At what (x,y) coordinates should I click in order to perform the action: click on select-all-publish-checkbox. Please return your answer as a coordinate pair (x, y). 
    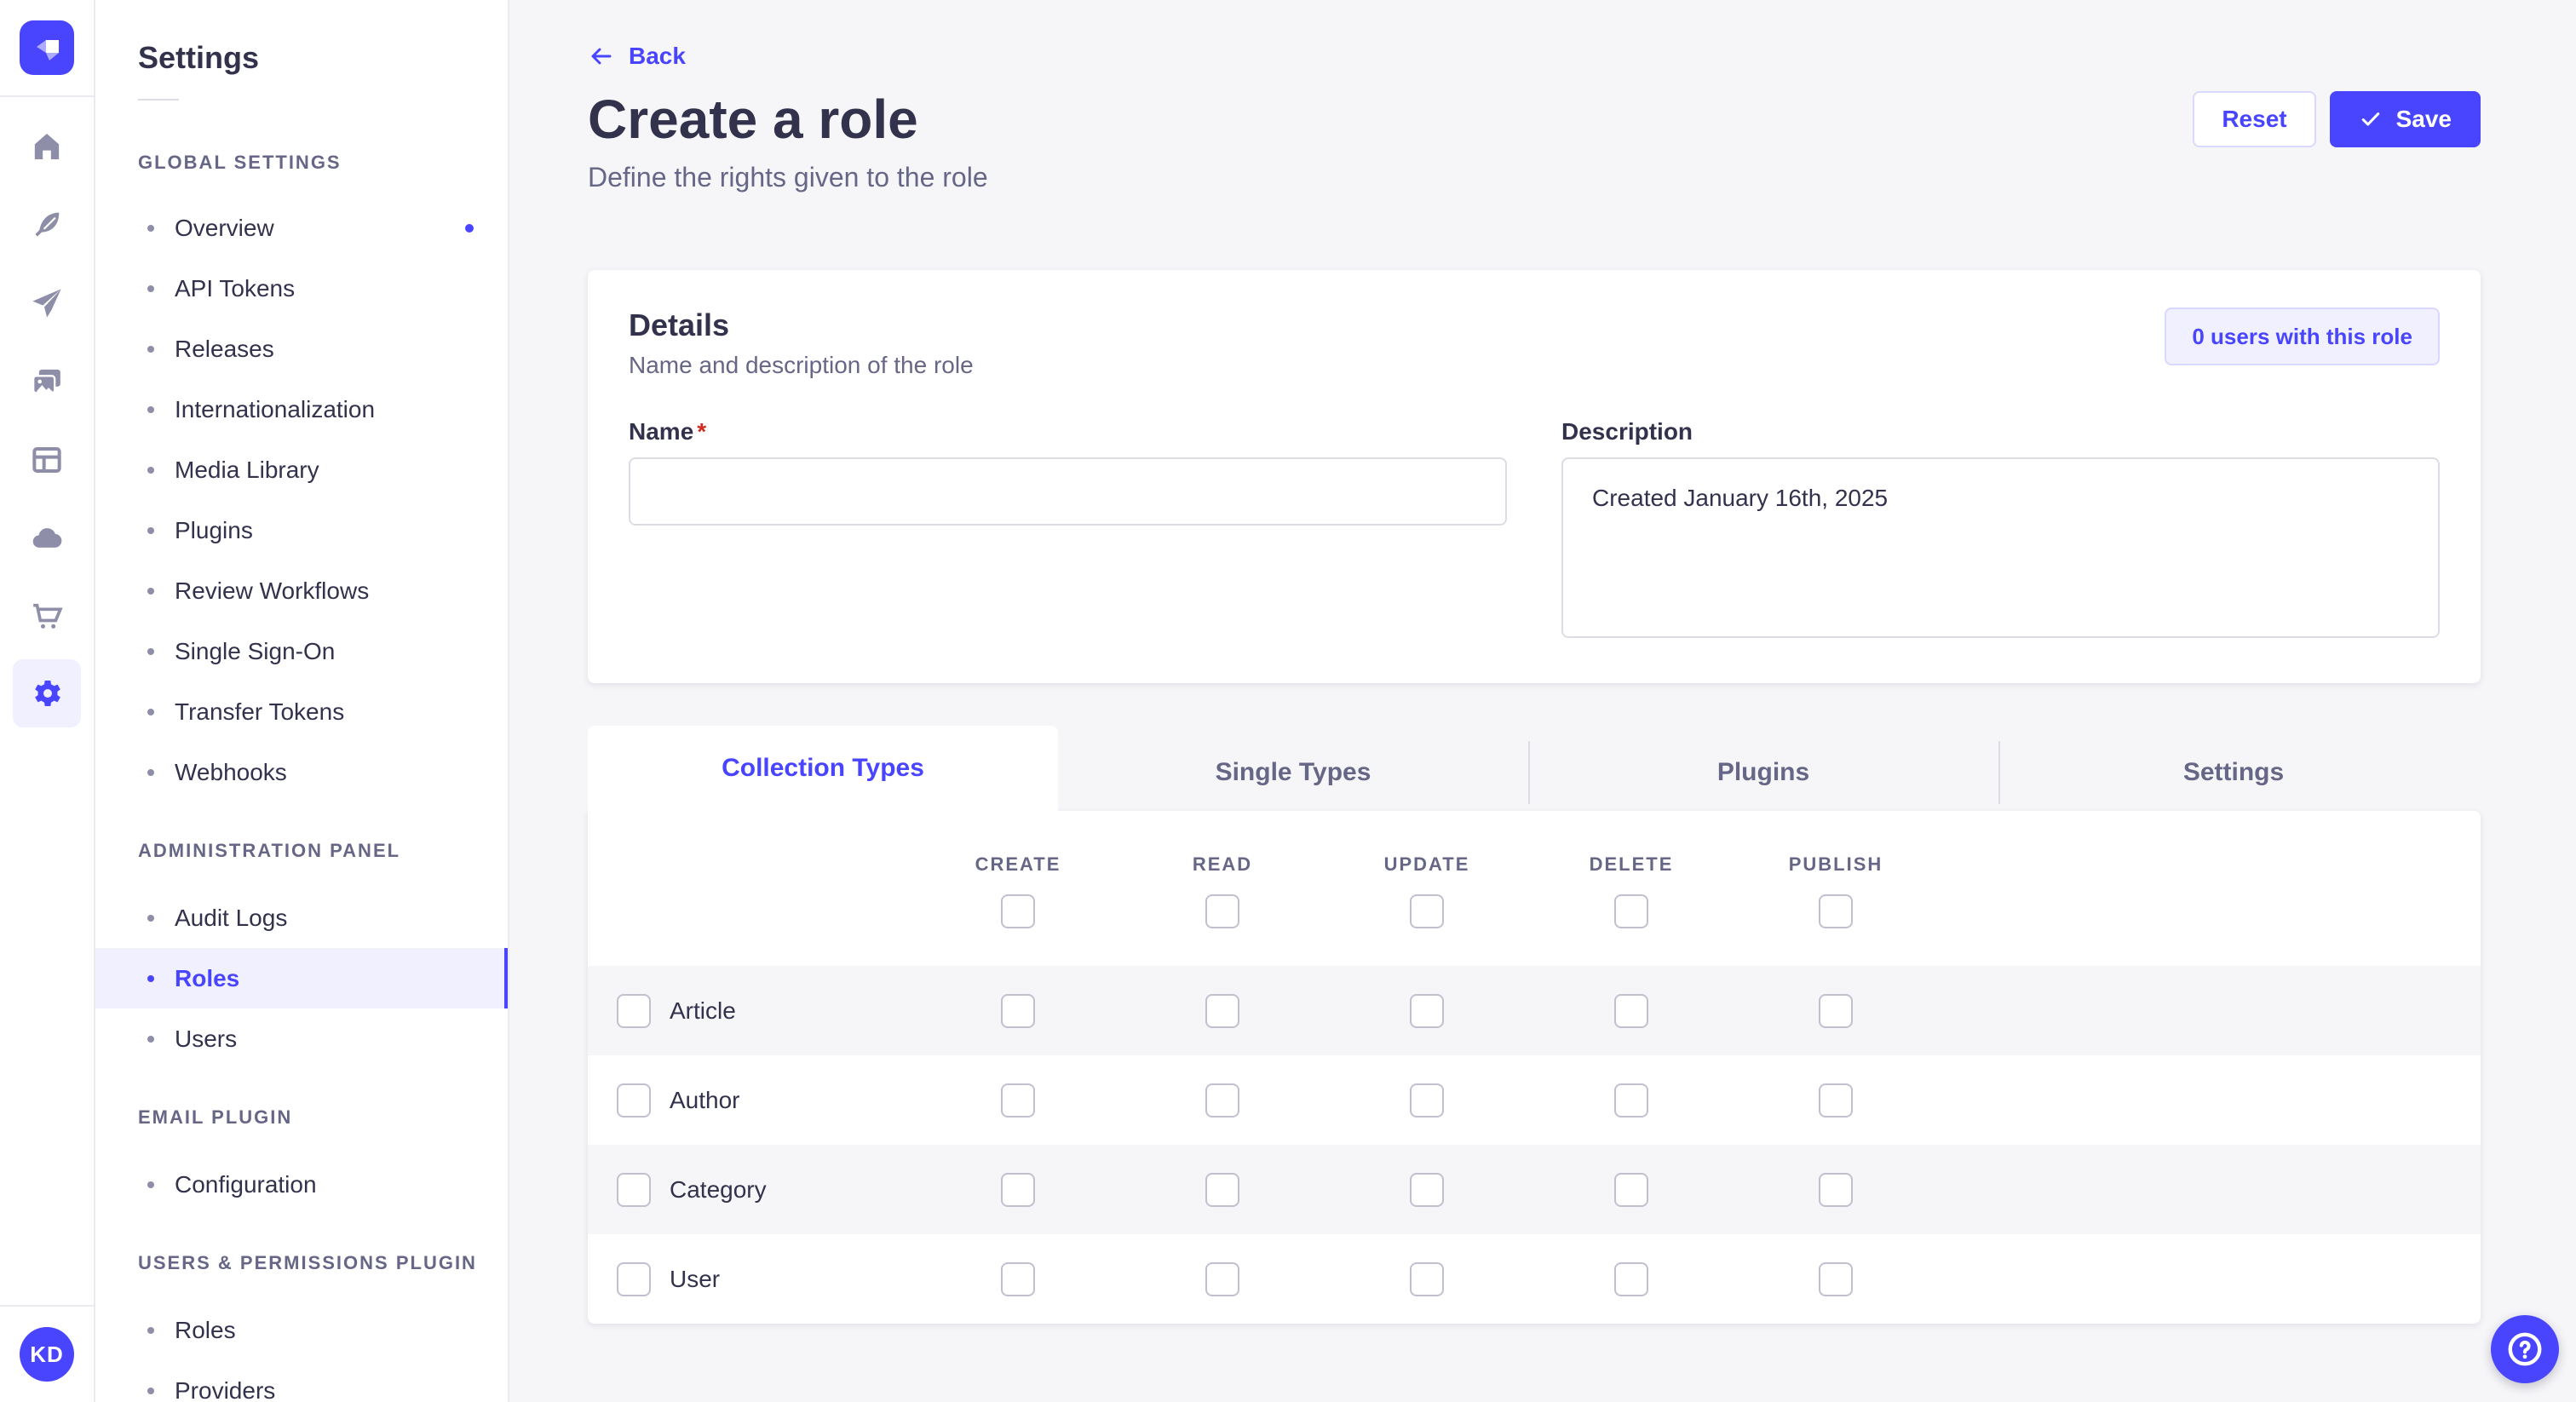
    Looking at the image, I should click on (1836, 911).